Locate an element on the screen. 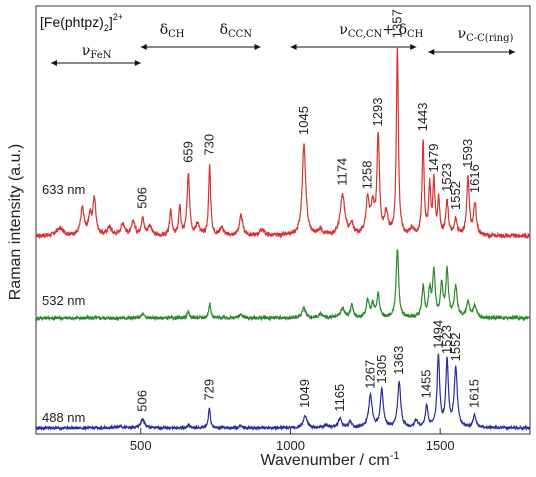 This screenshot has width=536, height=477. peak-label: 1293 is located at coordinates (377, 112).